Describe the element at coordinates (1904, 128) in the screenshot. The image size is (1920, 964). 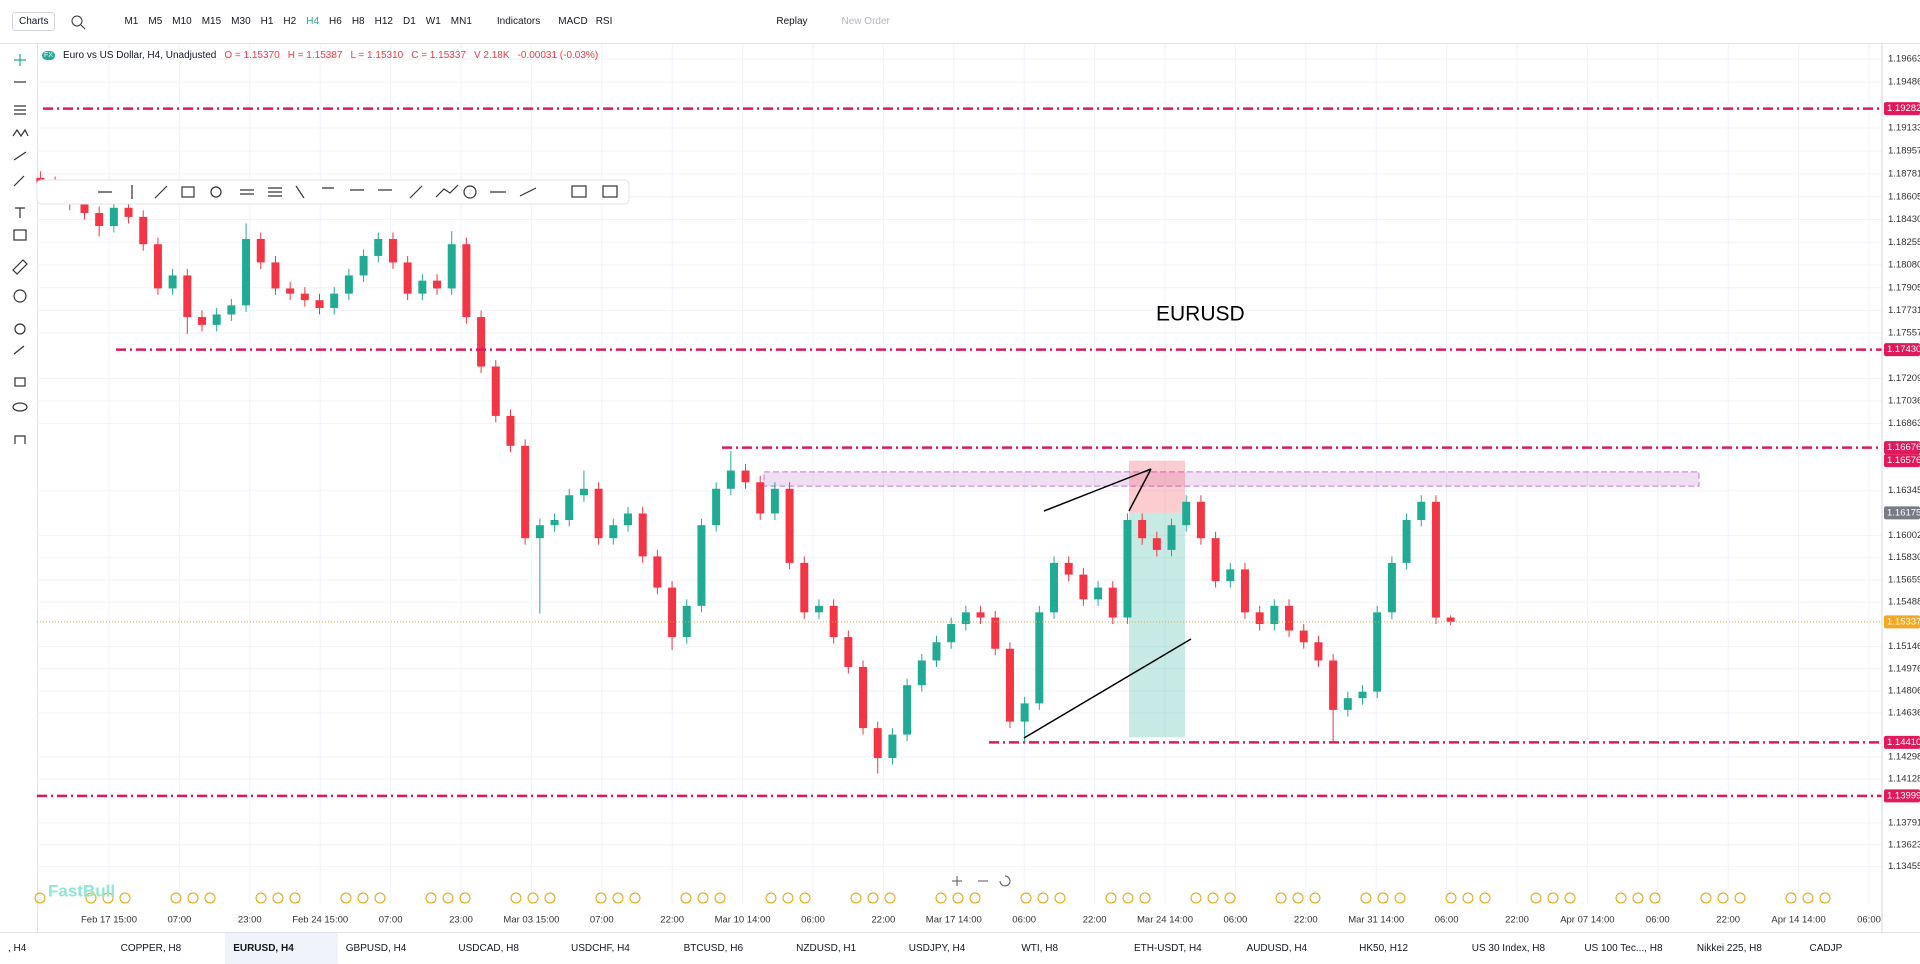
I see `y-tick-label: 1.19133` at that location.